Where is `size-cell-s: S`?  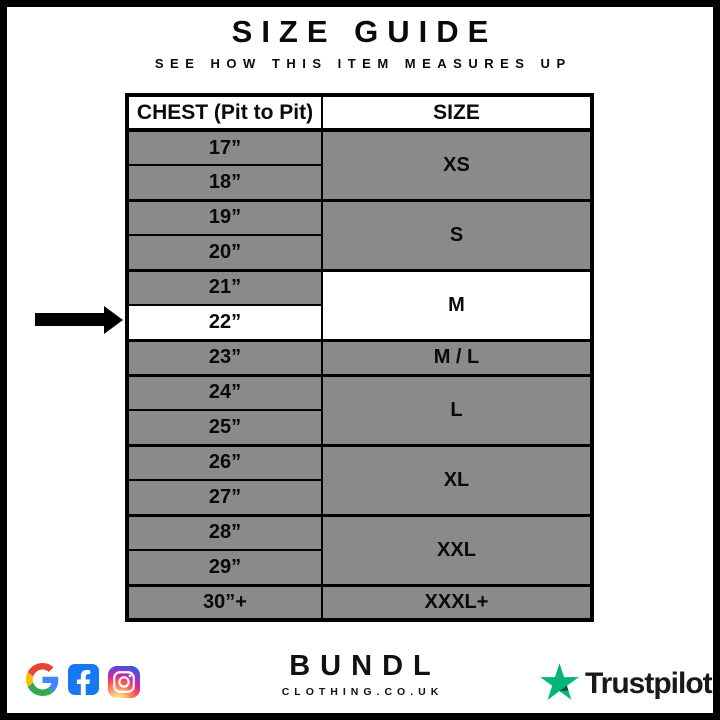 size-cell-s: S is located at coordinates (457, 234).